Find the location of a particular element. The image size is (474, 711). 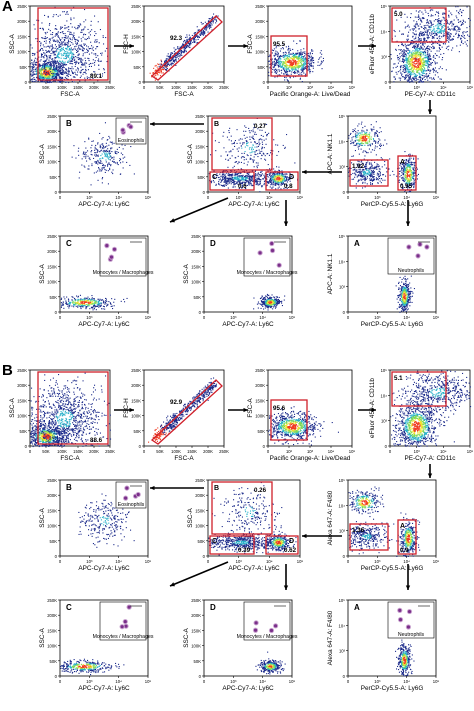

x-tick-label: 50K is located at coordinates (46, 87).